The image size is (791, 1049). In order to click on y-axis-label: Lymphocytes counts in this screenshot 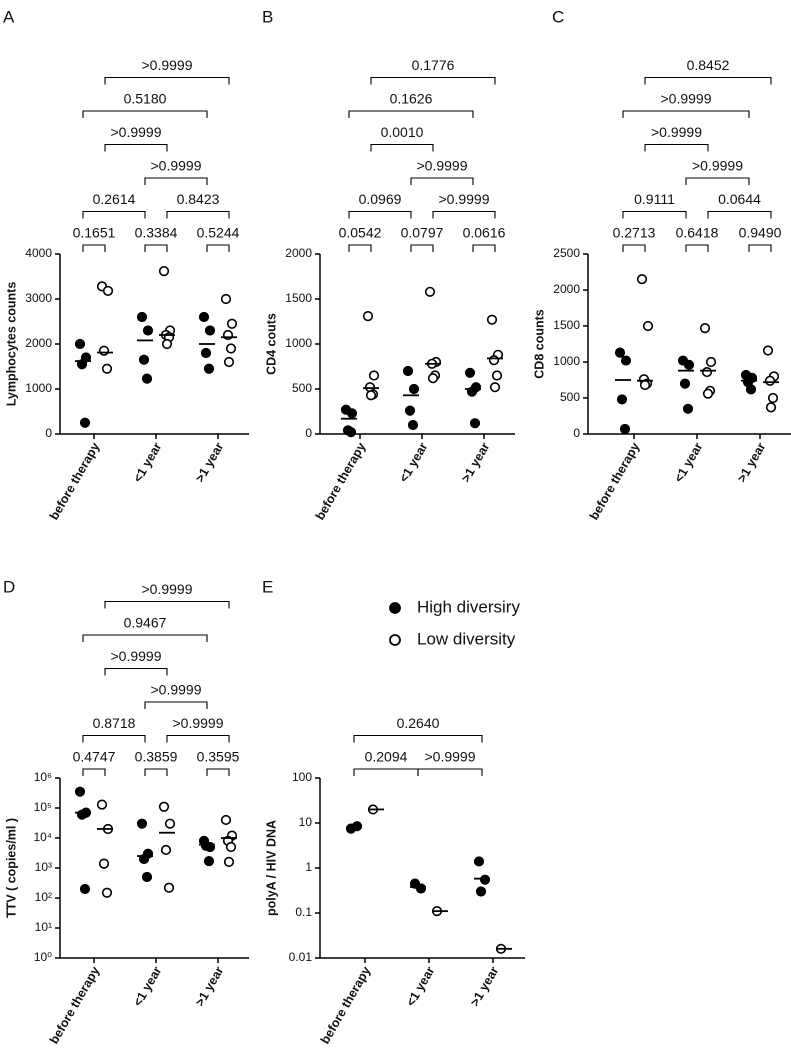, I will do `click(11, 344)`.